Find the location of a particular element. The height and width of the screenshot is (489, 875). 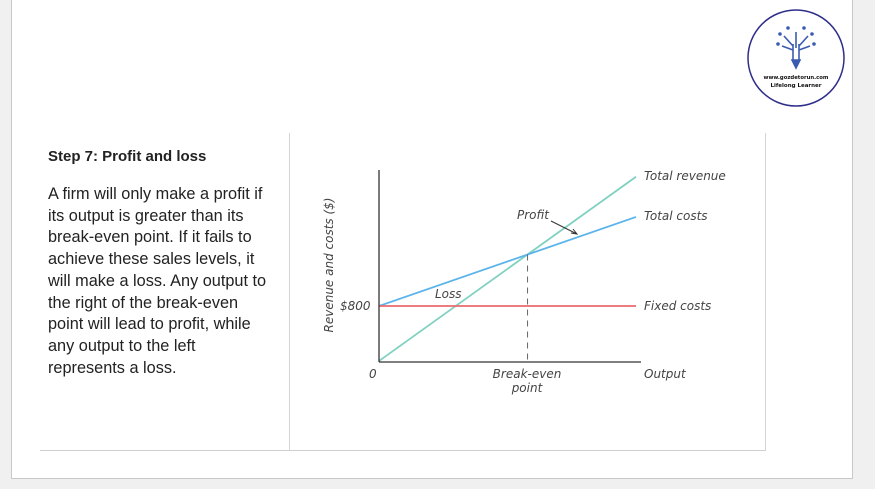

divider-right is located at coordinates (765, 291).